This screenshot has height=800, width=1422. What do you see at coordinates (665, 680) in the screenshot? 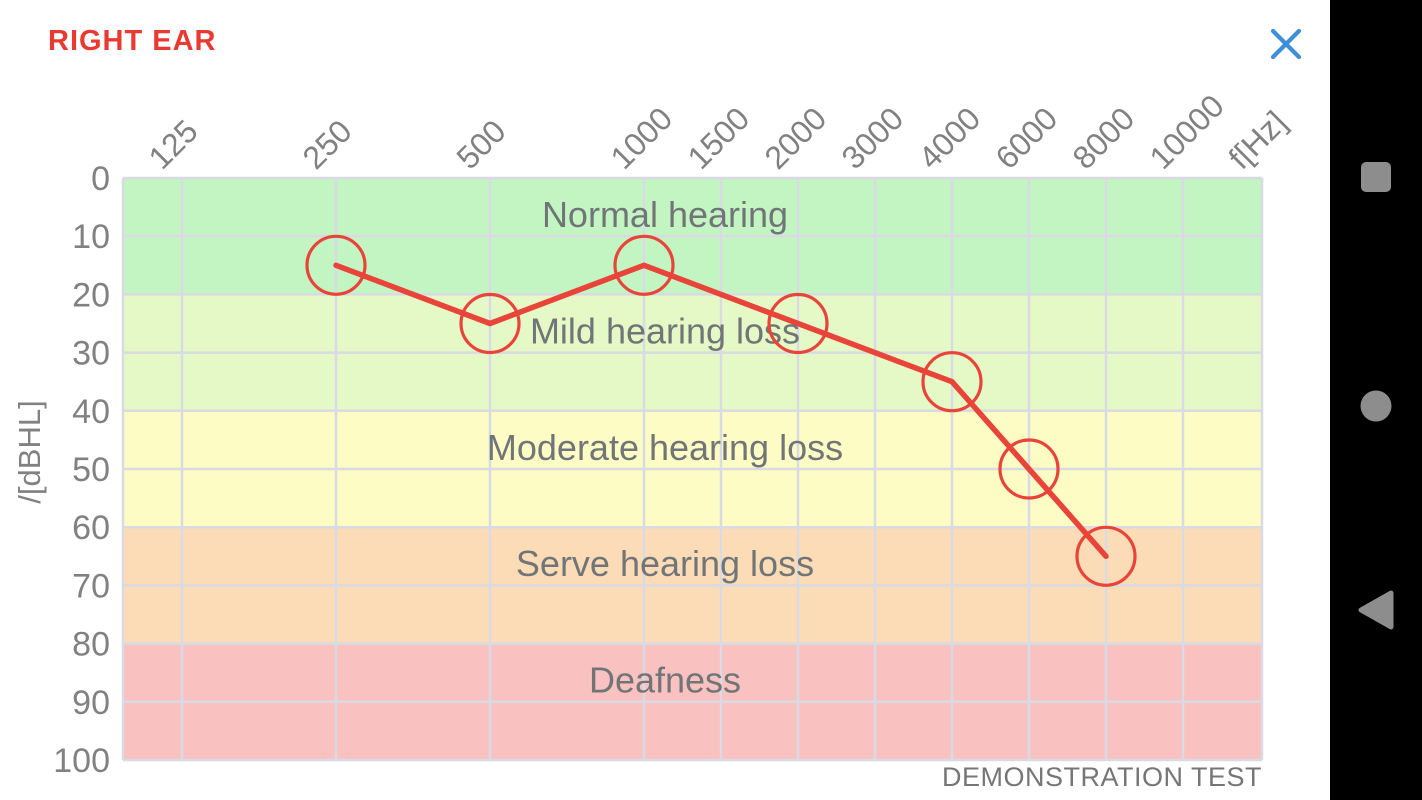
I see `band-label: Deafness` at bounding box center [665, 680].